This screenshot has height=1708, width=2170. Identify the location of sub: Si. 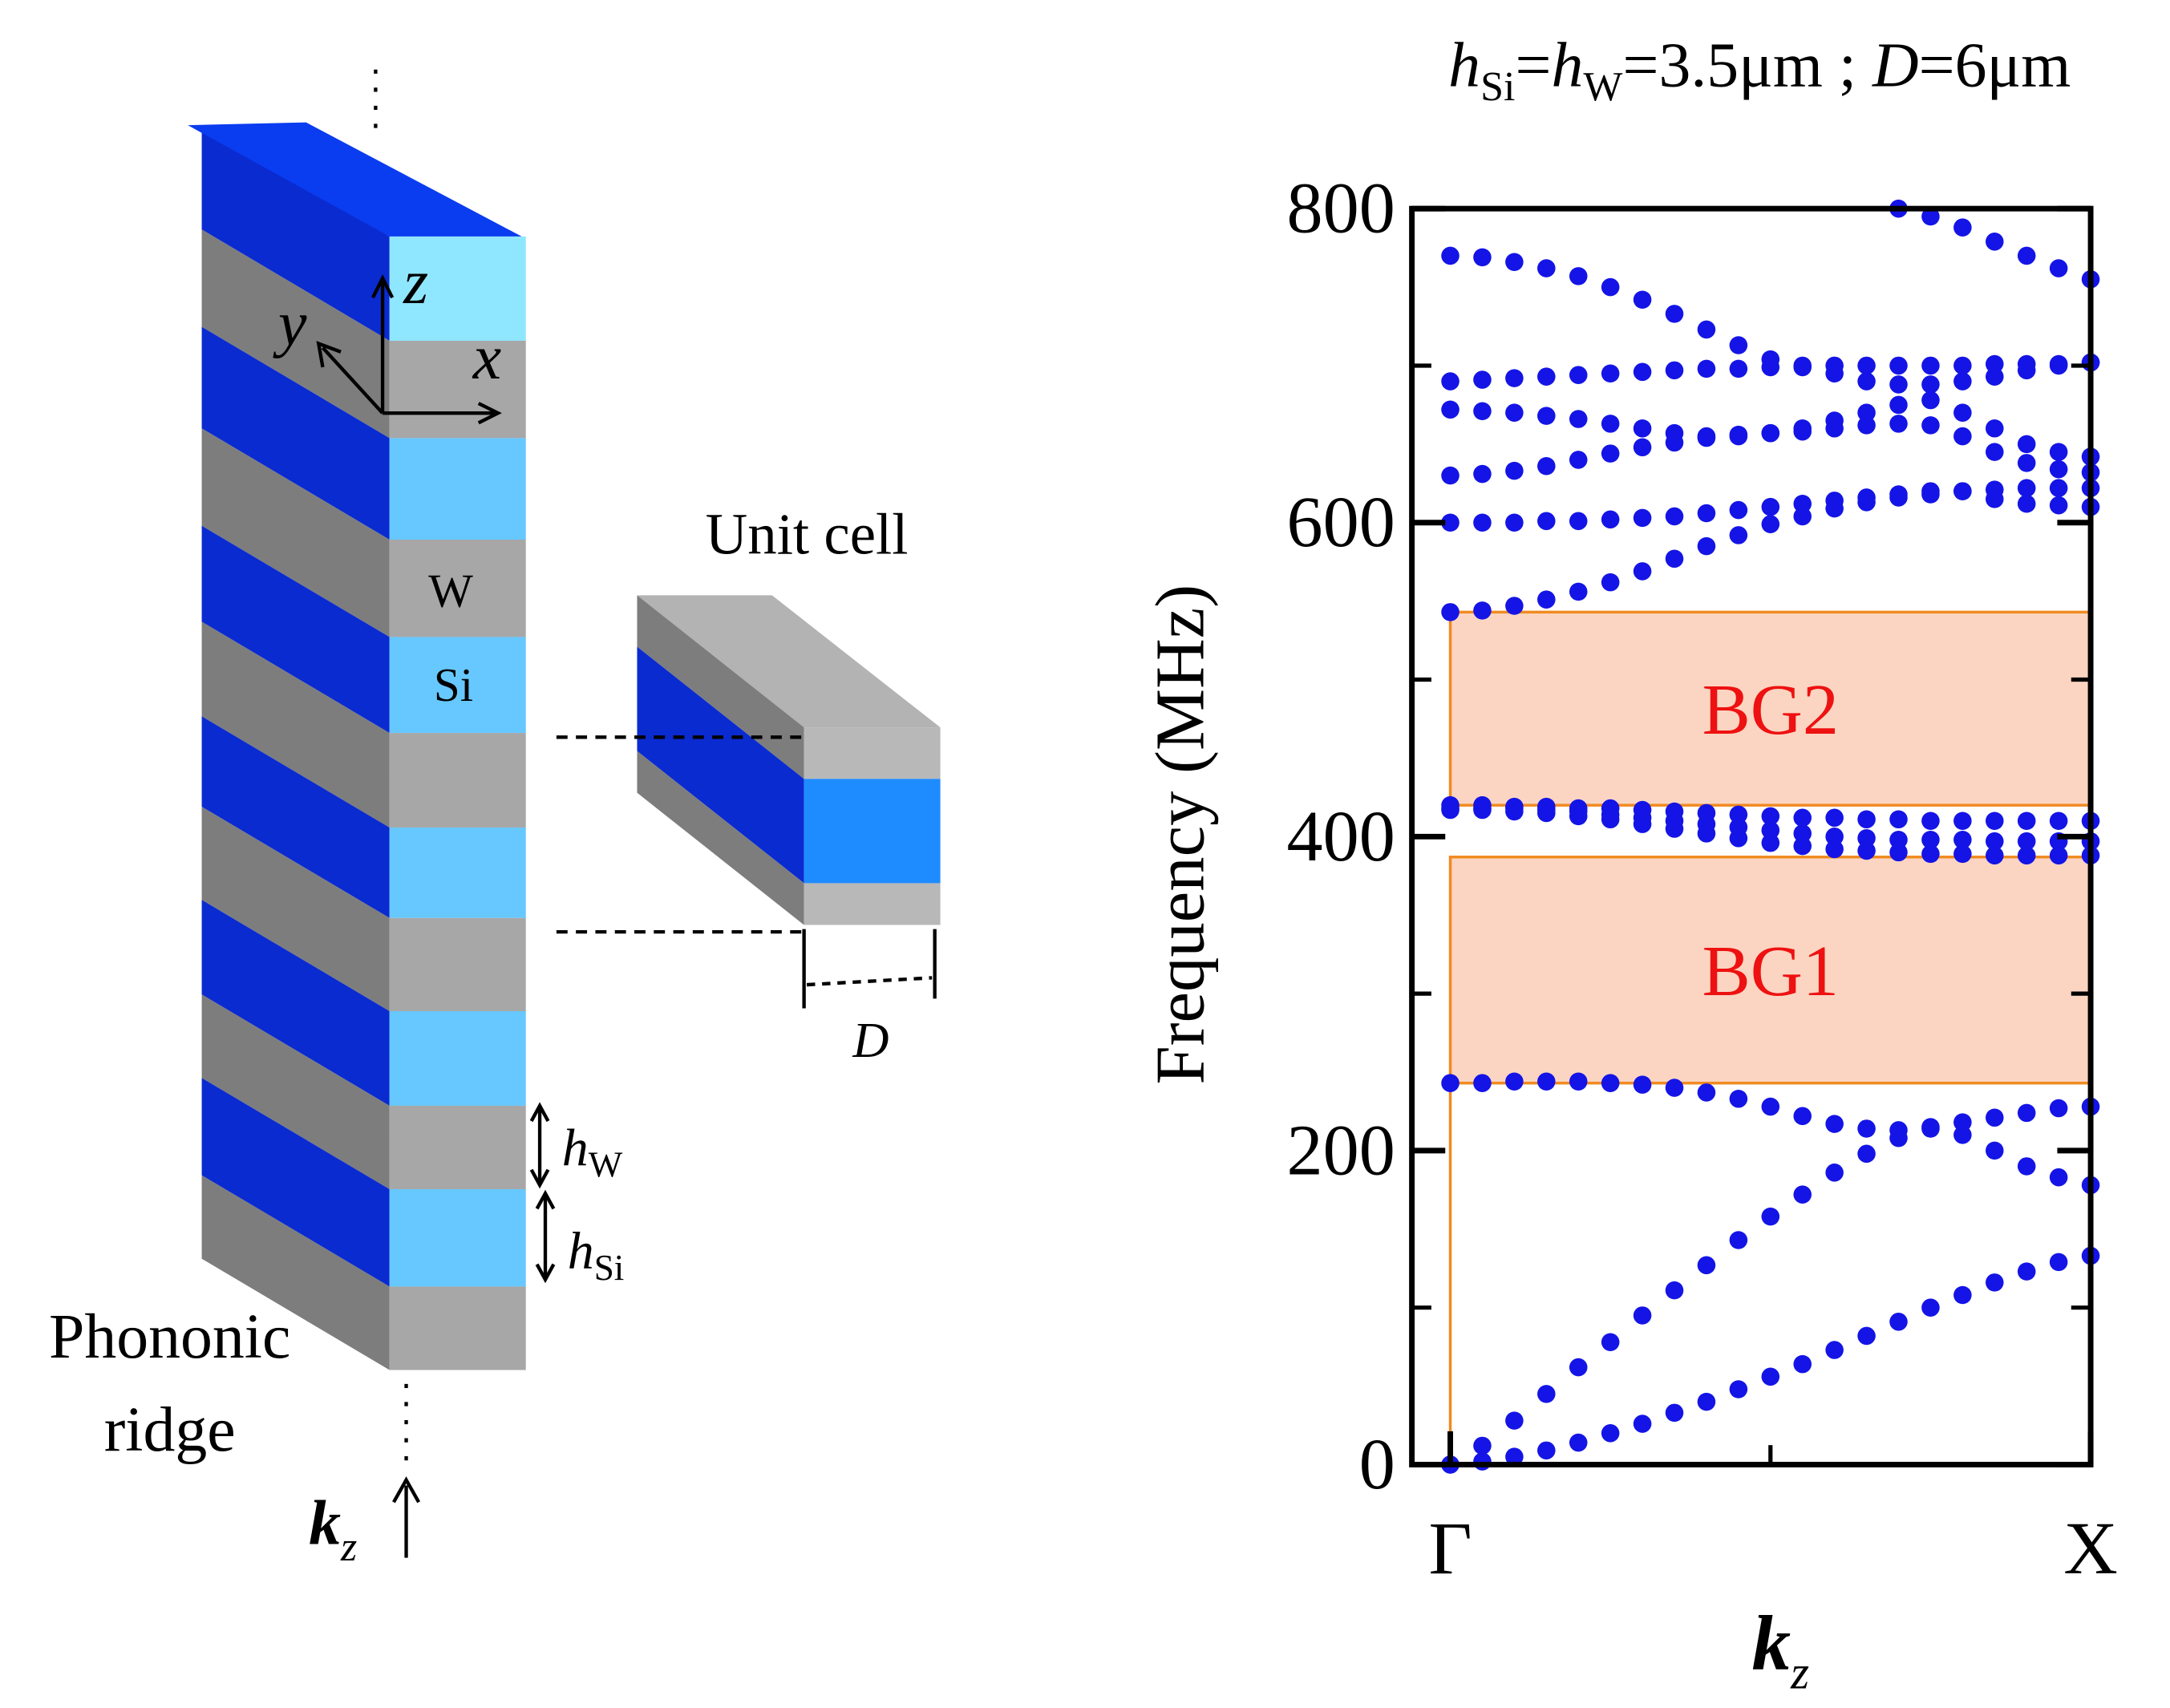
(609, 1268).